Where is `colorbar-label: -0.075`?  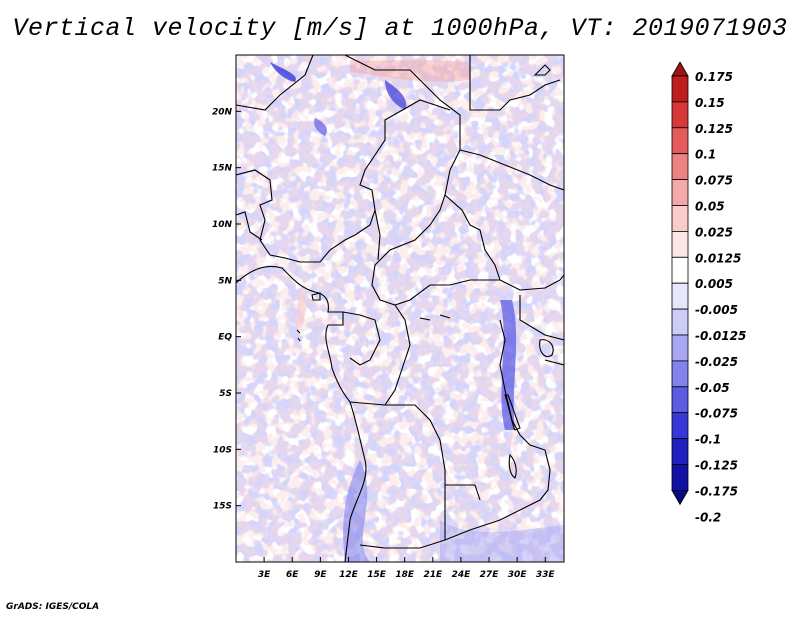 colorbar-label: -0.075 is located at coordinates (716, 414).